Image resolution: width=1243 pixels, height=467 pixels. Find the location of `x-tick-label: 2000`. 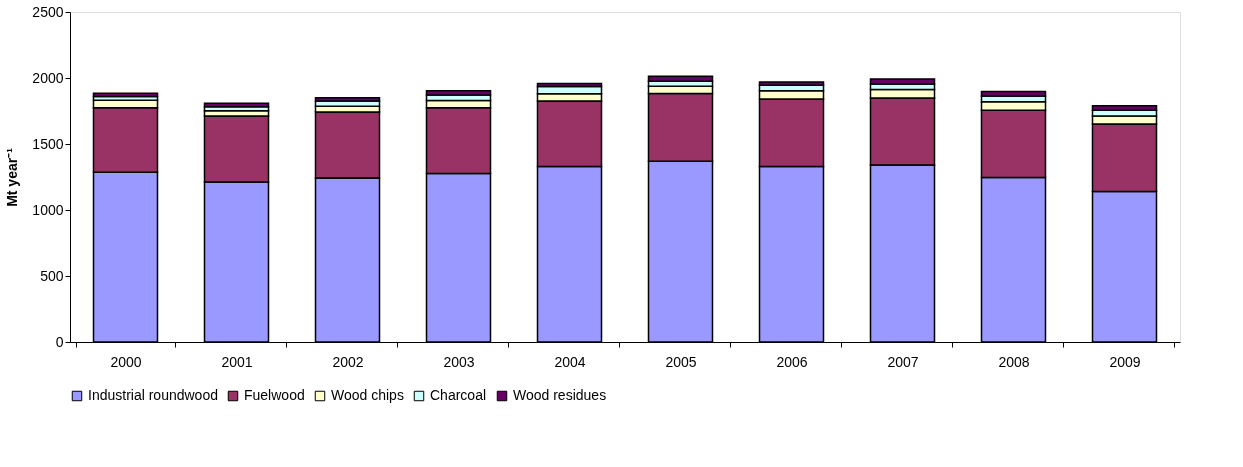

x-tick-label: 2000 is located at coordinates (126, 361).